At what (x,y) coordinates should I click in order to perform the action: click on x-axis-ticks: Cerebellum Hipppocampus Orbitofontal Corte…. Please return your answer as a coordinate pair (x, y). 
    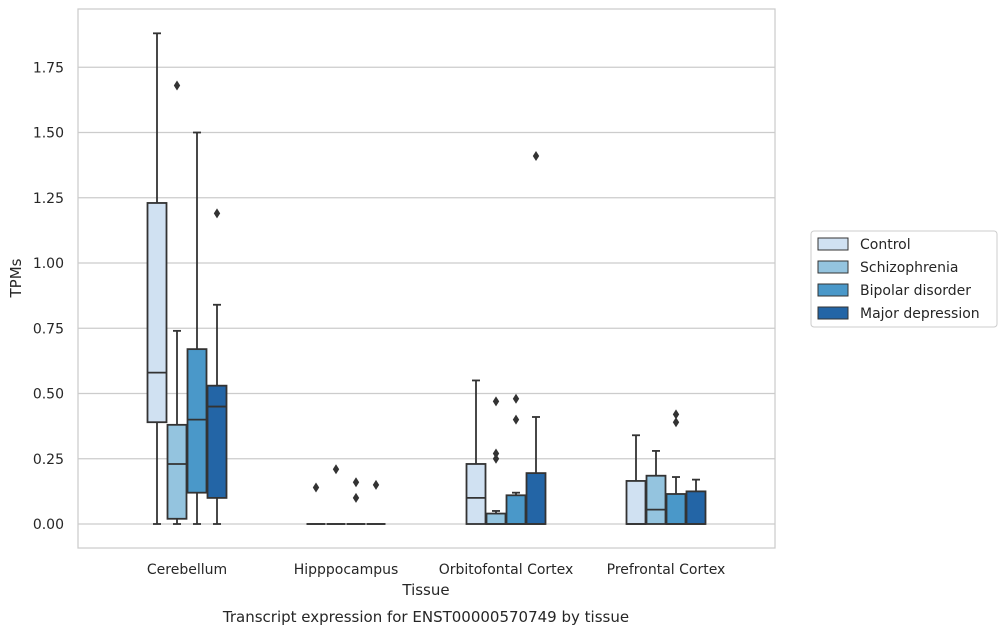
    Looking at the image, I should click on (436, 570).